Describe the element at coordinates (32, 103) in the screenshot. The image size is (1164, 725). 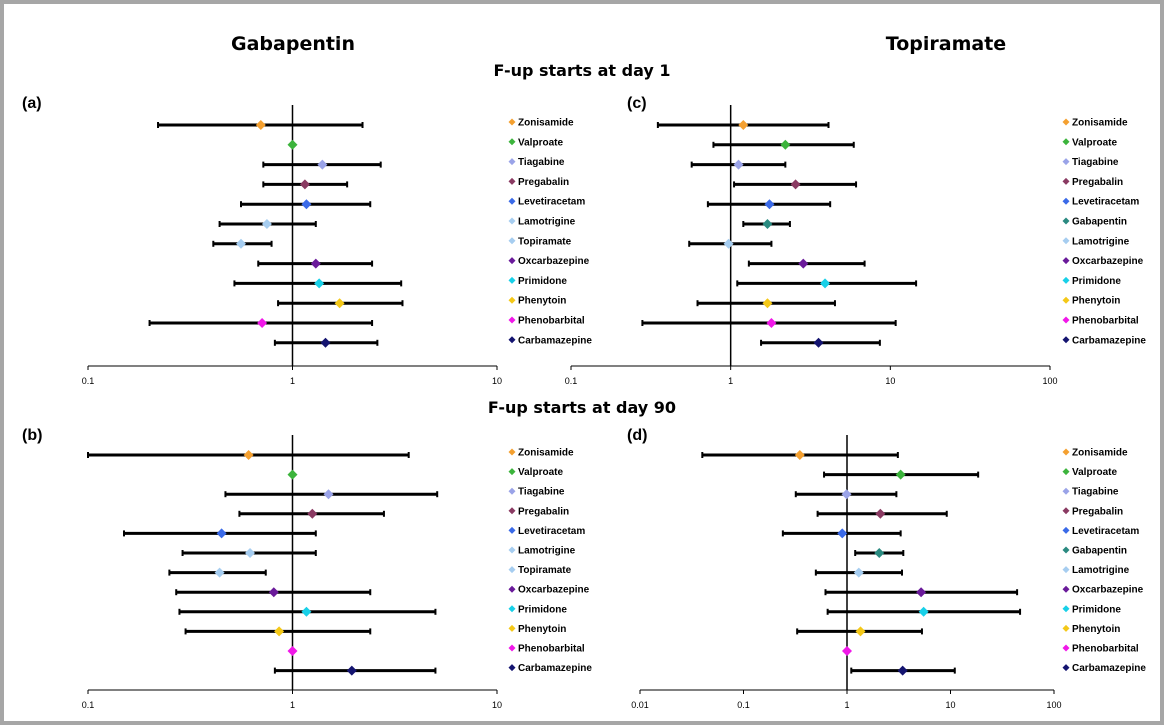
I see `panel-label: (a)` at that location.